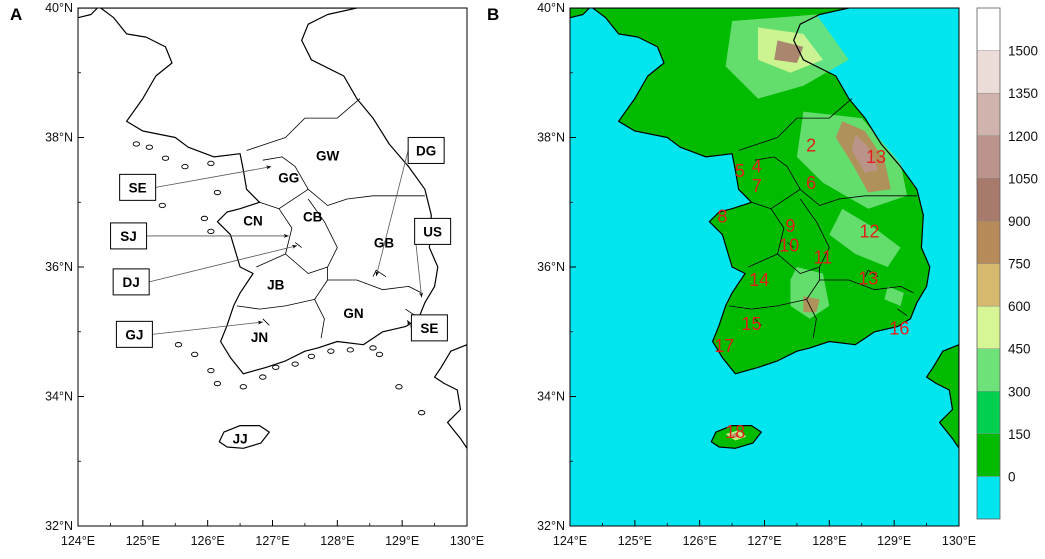 The height and width of the screenshot is (559, 1045). I want to click on region-labels: GW GG CN CB GB JB GN JN JJ, so click(314, 298).